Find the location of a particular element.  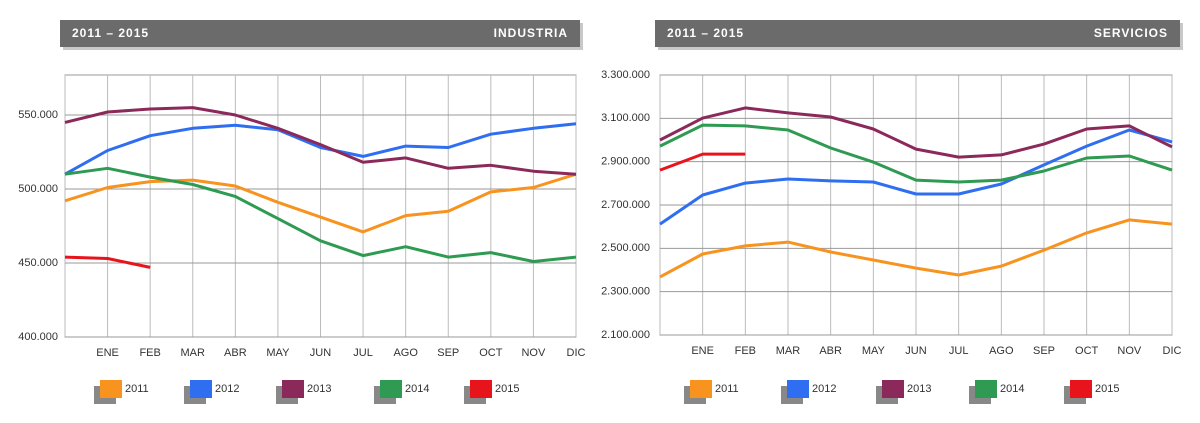

y-tick-label: 400.000 is located at coordinates (38, 337).